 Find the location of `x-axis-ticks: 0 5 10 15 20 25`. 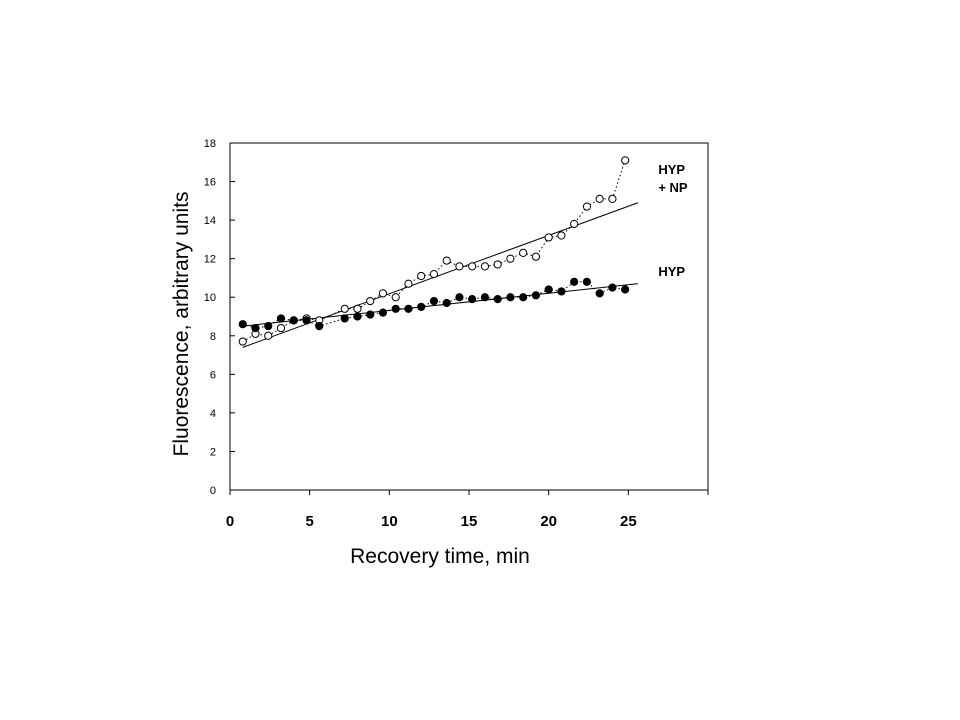

x-axis-ticks: 0 5 10 15 20 25 is located at coordinates (467, 510).